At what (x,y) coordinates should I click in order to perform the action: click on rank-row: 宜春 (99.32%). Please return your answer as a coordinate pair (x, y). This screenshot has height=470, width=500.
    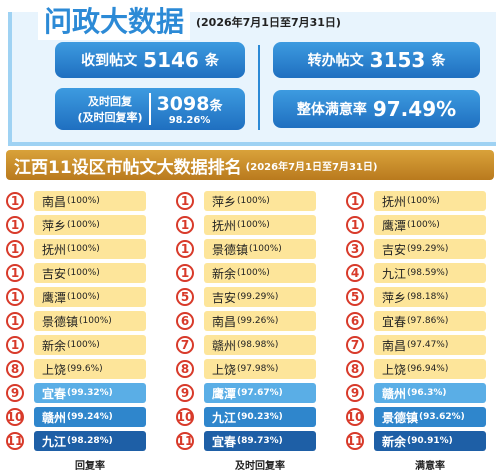
    Looking at the image, I should click on (90, 393).